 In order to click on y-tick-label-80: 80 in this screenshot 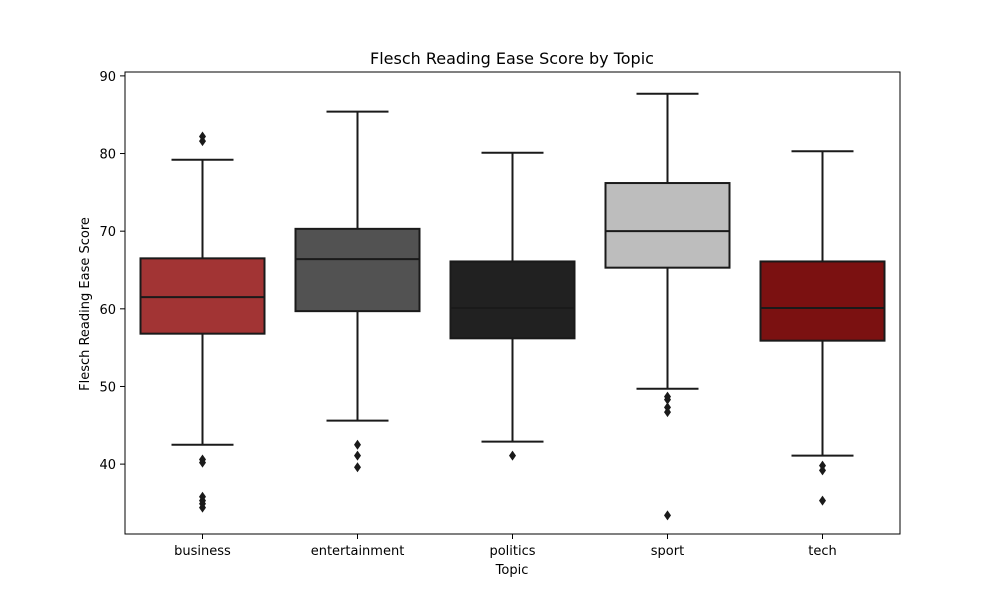, I will do `click(107, 155)`.